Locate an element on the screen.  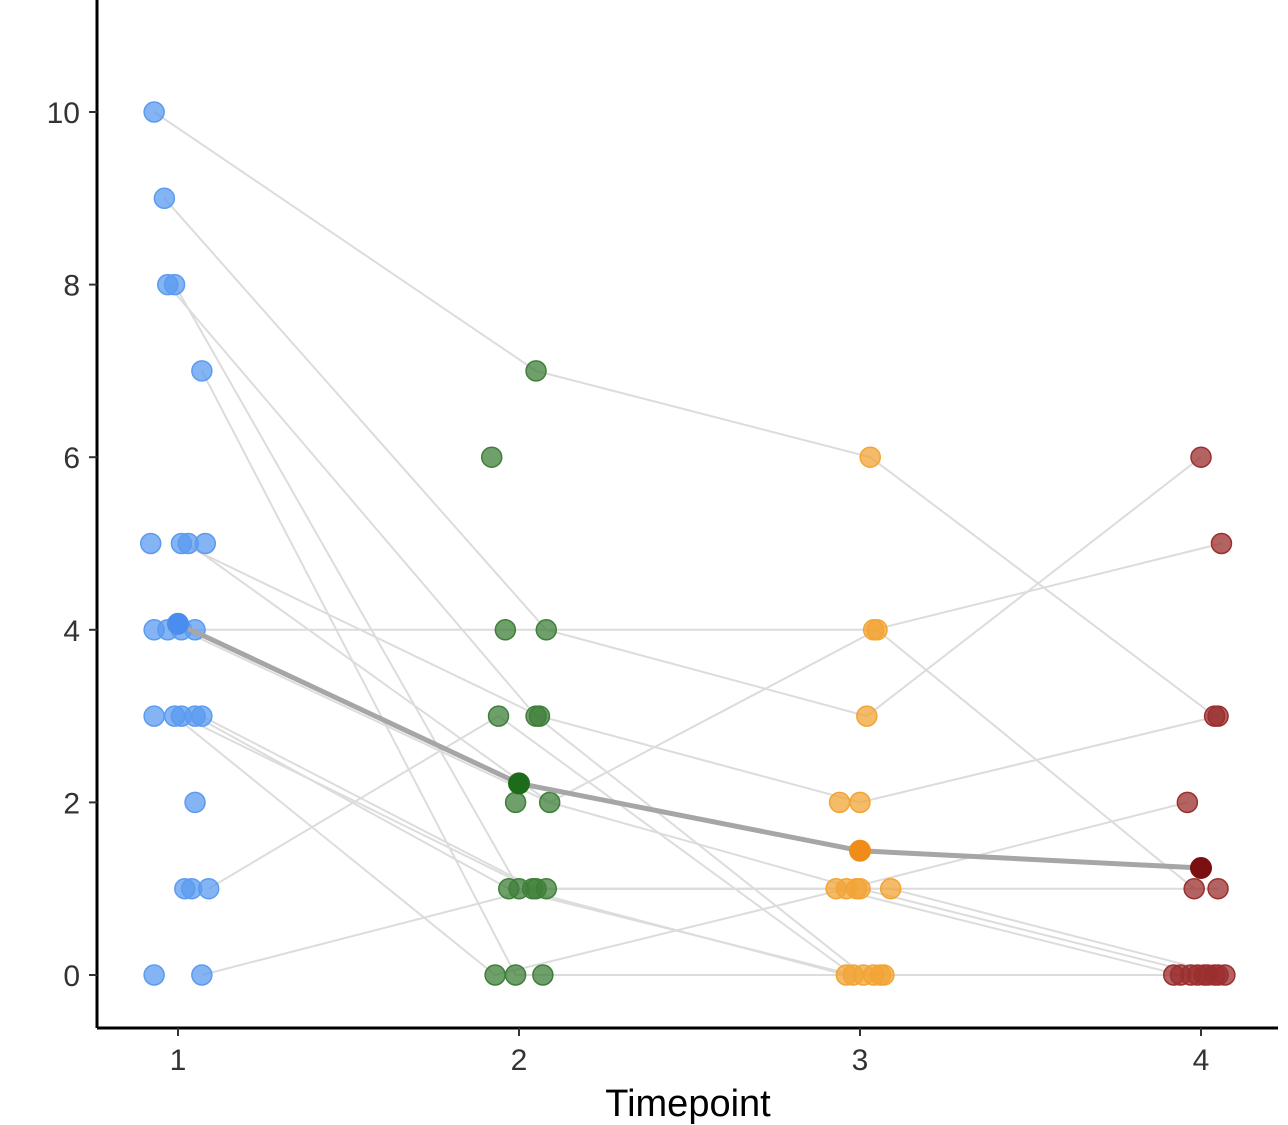
x-ticks: 1 2 3 4 is located at coordinates (690, 1052).